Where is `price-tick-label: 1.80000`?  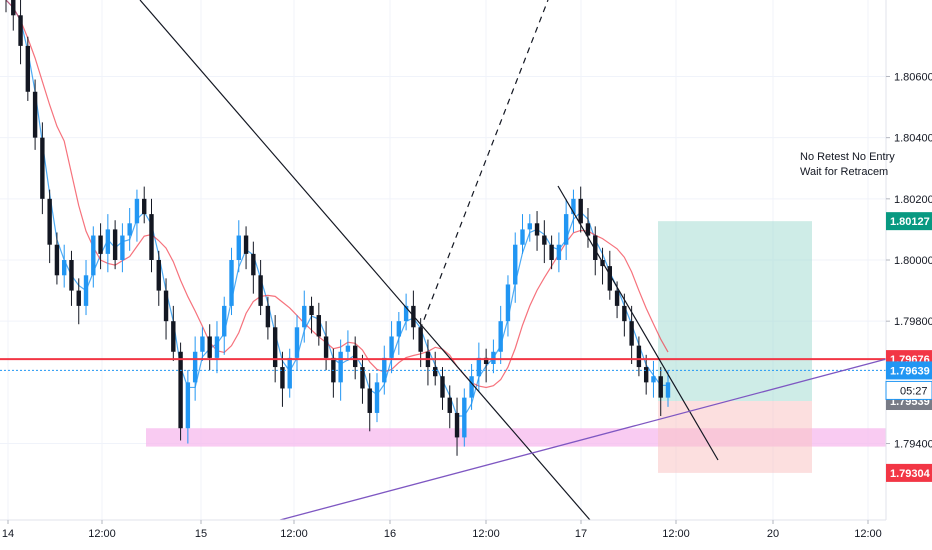 price-tick-label: 1.80000 is located at coordinates (913, 261).